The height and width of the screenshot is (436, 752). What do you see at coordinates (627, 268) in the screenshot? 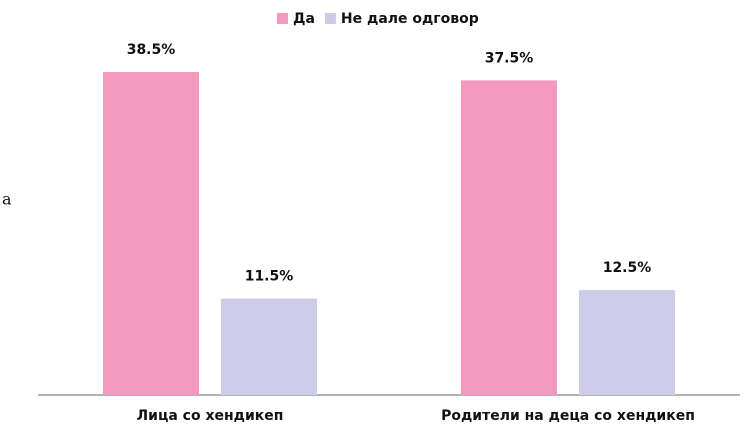
I see `value-label: 12.5%` at bounding box center [627, 268].